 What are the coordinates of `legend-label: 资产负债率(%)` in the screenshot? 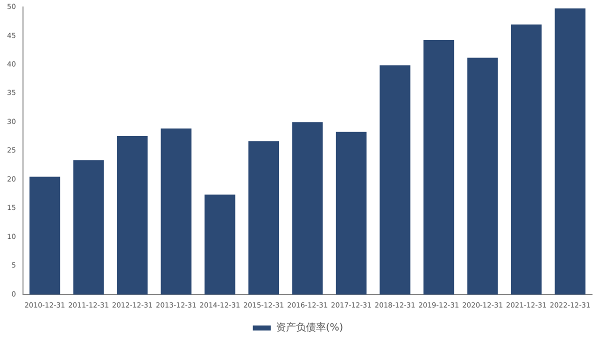 It's located at (310, 328).